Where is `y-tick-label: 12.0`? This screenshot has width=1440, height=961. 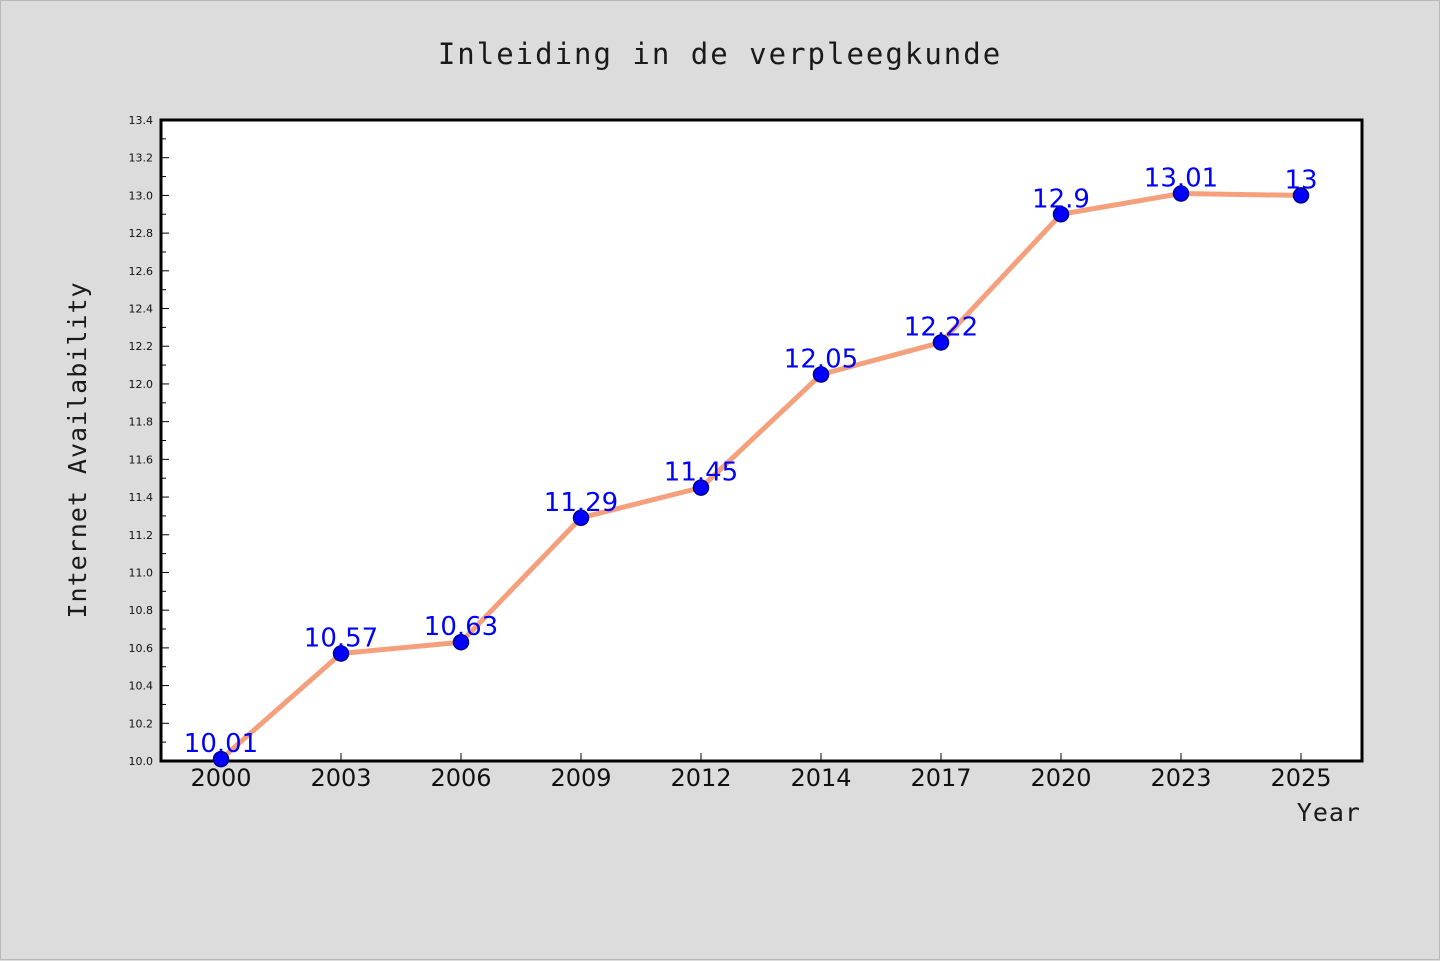 y-tick-label: 12.0 is located at coordinates (141, 384).